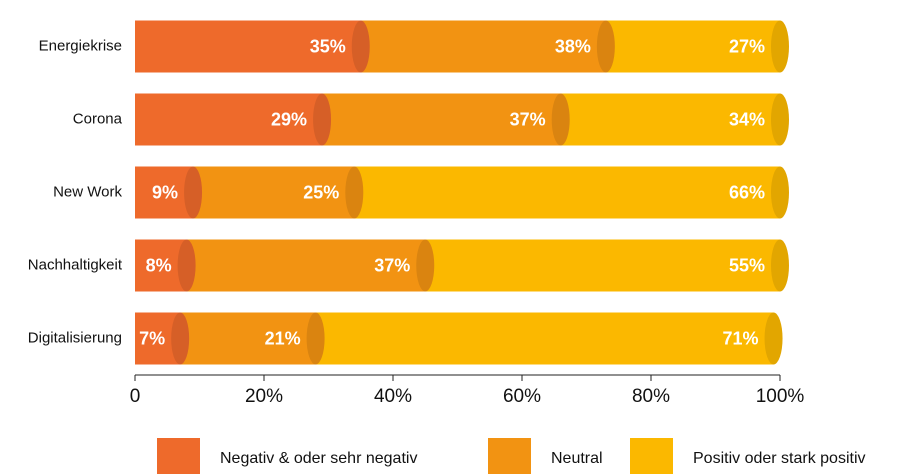 The image size is (909, 474). Describe the element at coordinates (780, 396) in the screenshot. I see `x-tick-label: 100%` at that location.